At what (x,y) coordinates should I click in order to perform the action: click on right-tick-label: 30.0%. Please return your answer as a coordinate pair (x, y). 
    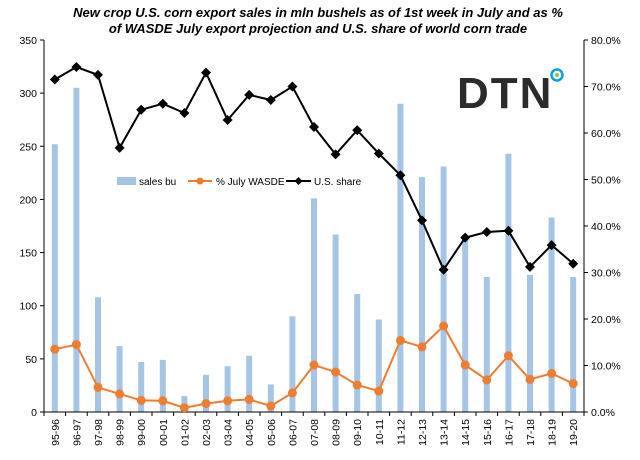
    Looking at the image, I should click on (606, 274).